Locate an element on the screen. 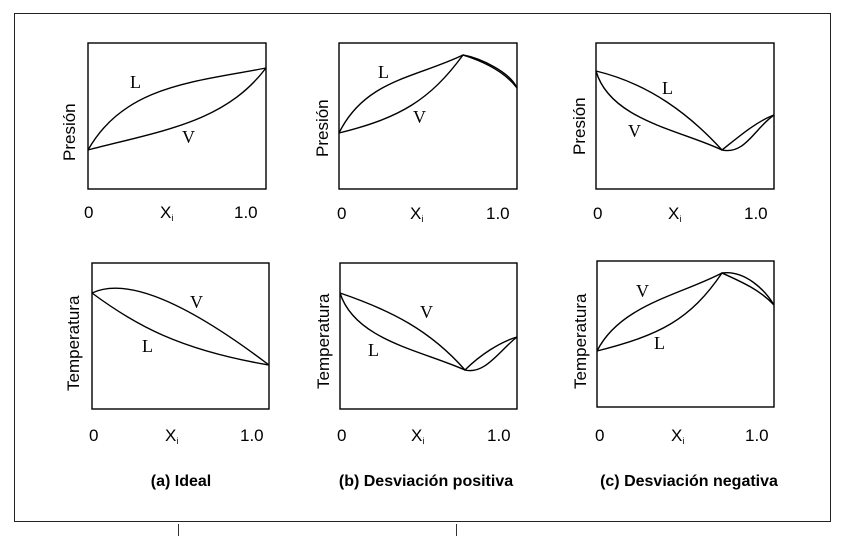  panel-negative-temperature: V L Temperatura 0 Xi 1.0 is located at coordinates (673, 353).